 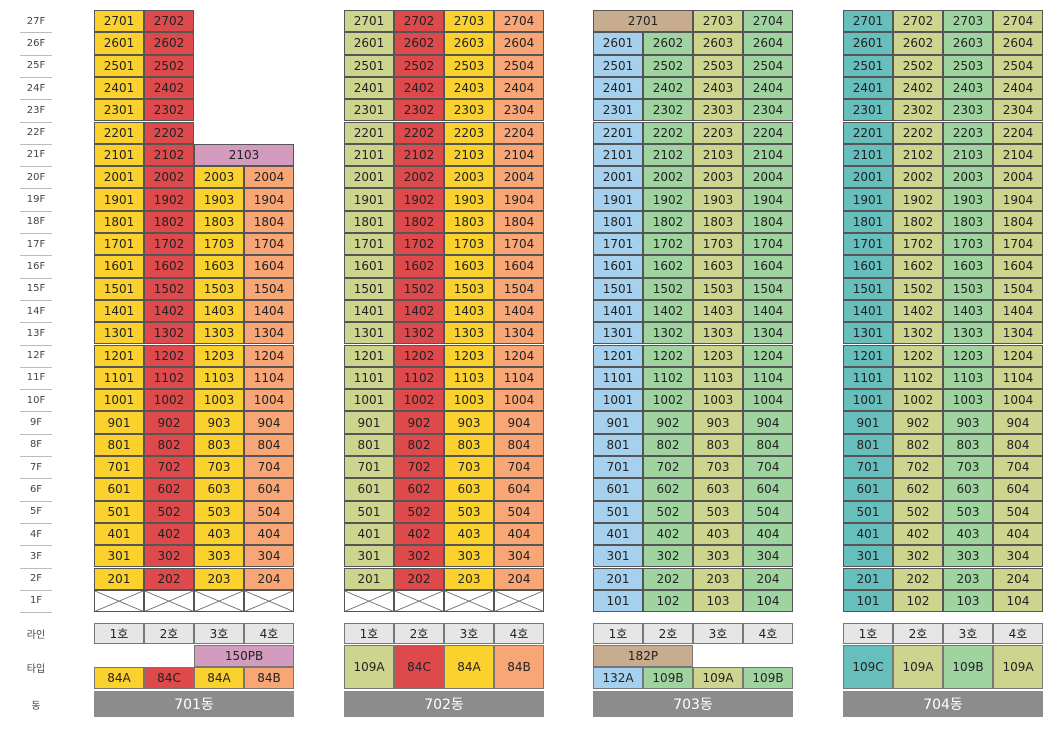 I want to click on unit-cell: 2204, so click(x=768, y=132).